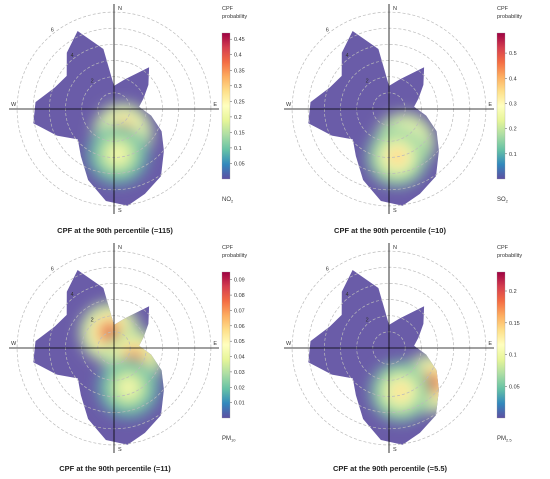  I want to click on pollutant-label: NO2, so click(228, 200).